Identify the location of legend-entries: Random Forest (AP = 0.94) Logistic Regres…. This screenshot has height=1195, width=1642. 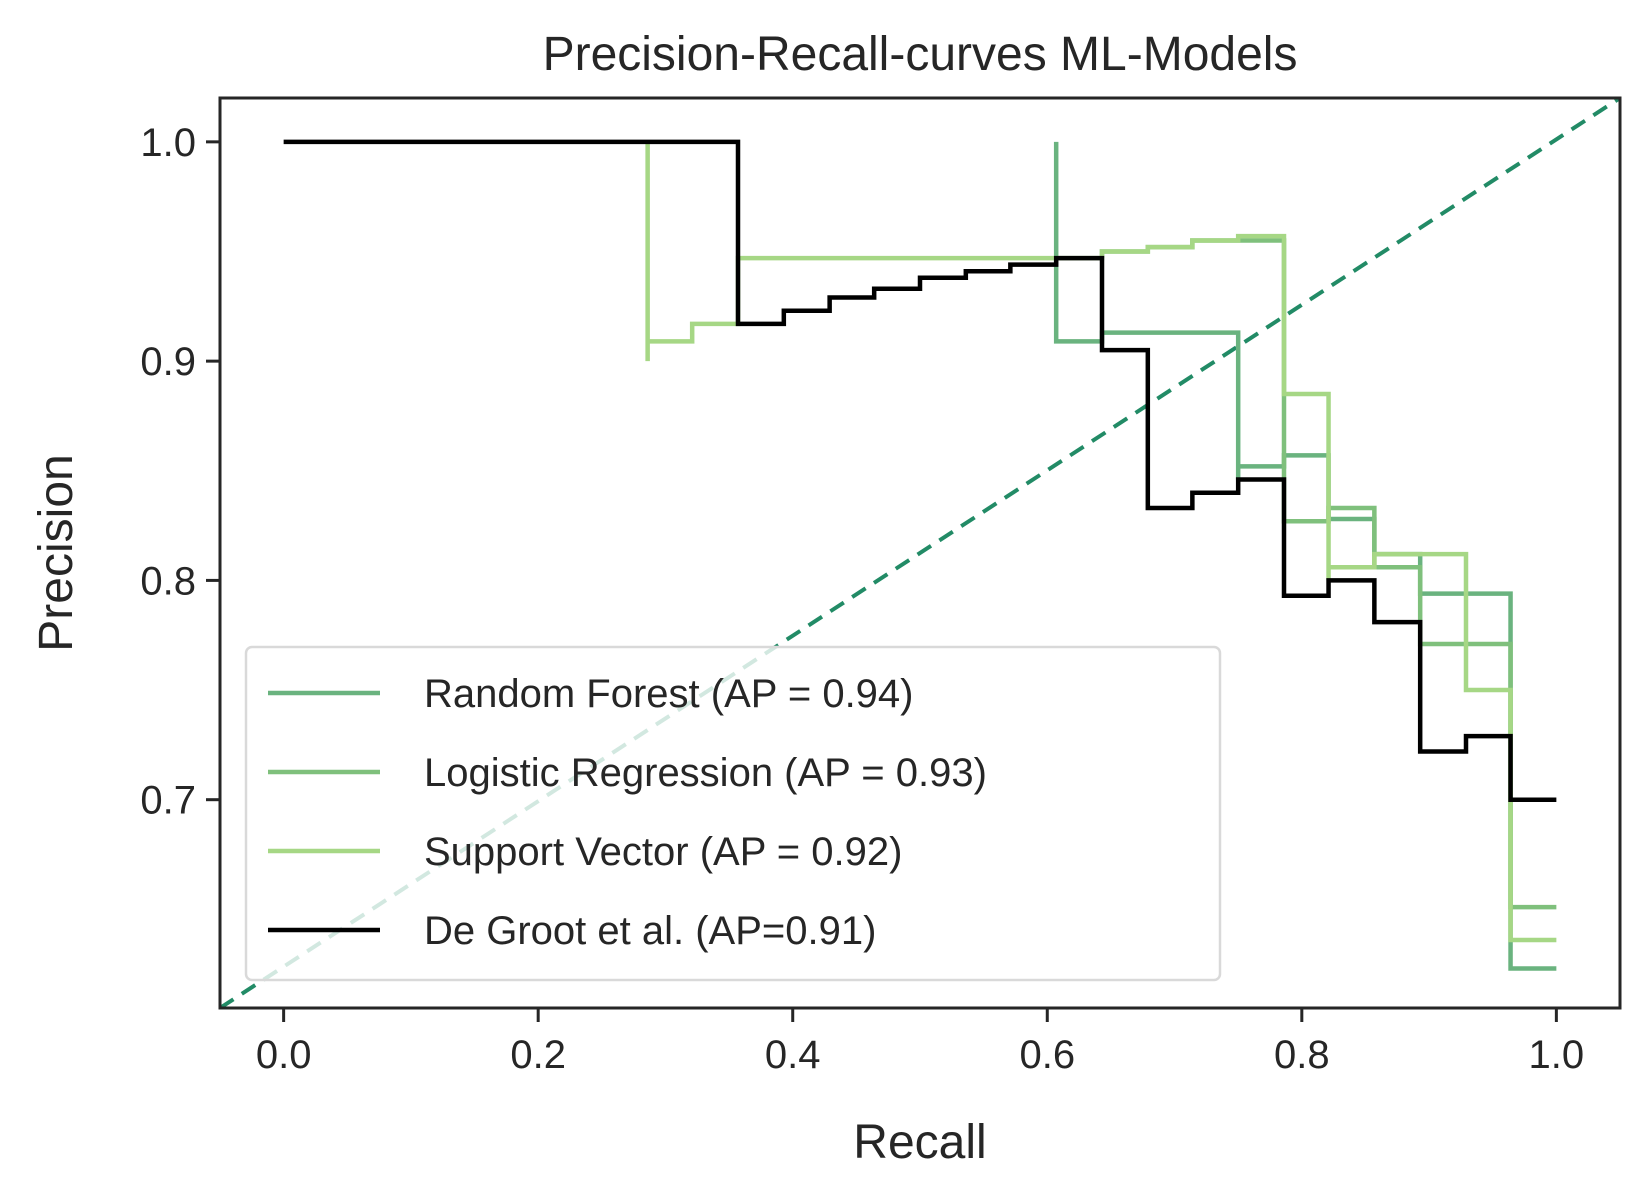
(627, 812).